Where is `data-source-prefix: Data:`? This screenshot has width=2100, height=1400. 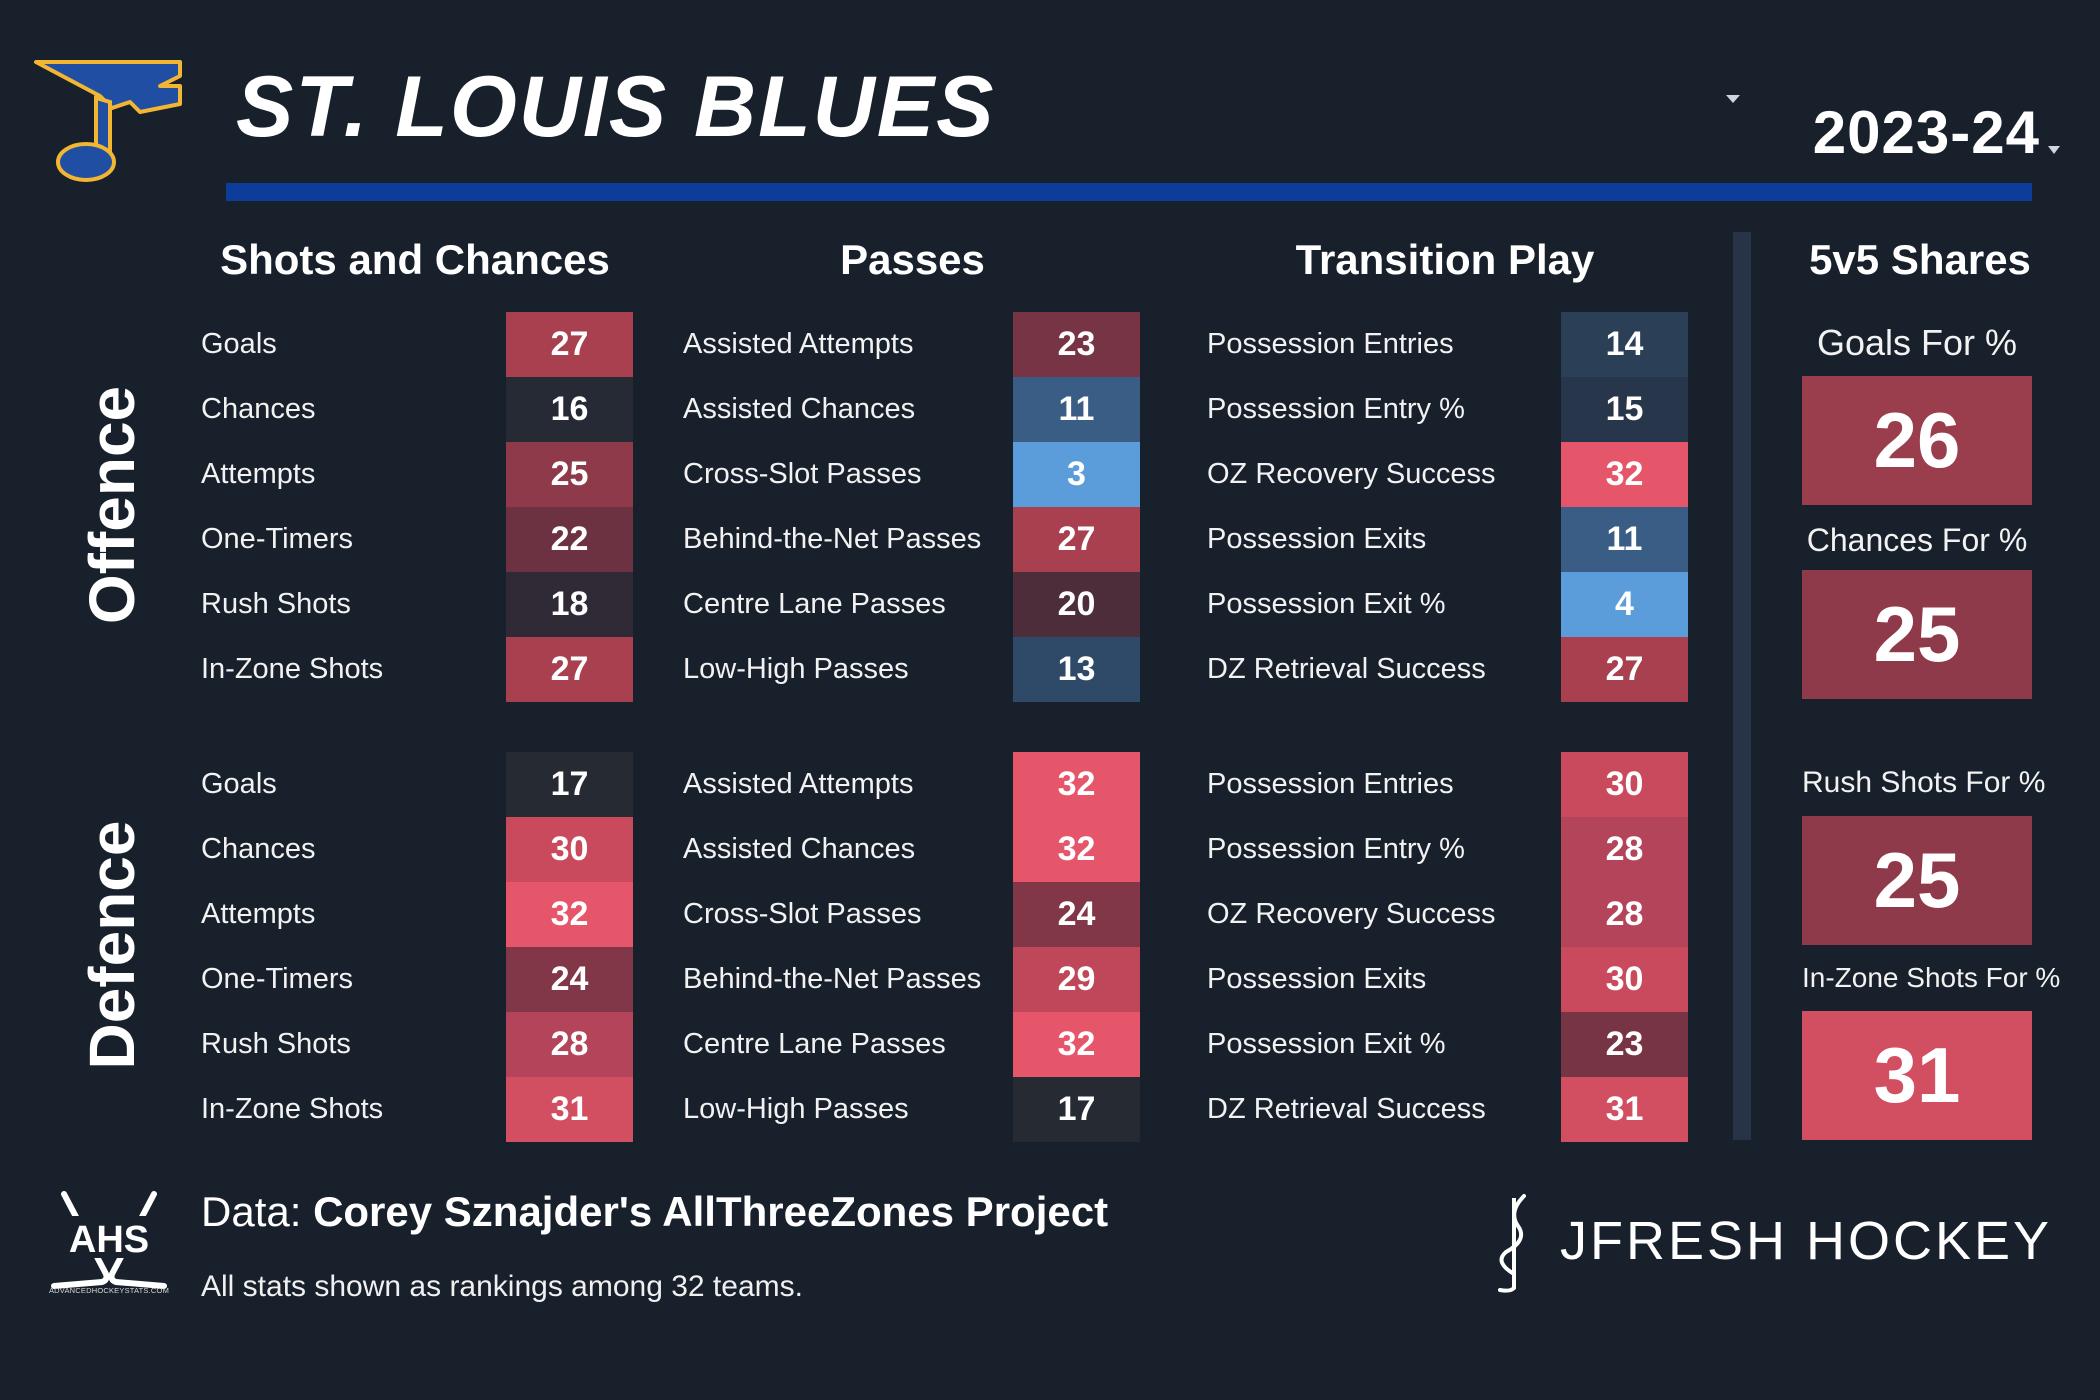
data-source-prefix: Data: is located at coordinates (257, 1211).